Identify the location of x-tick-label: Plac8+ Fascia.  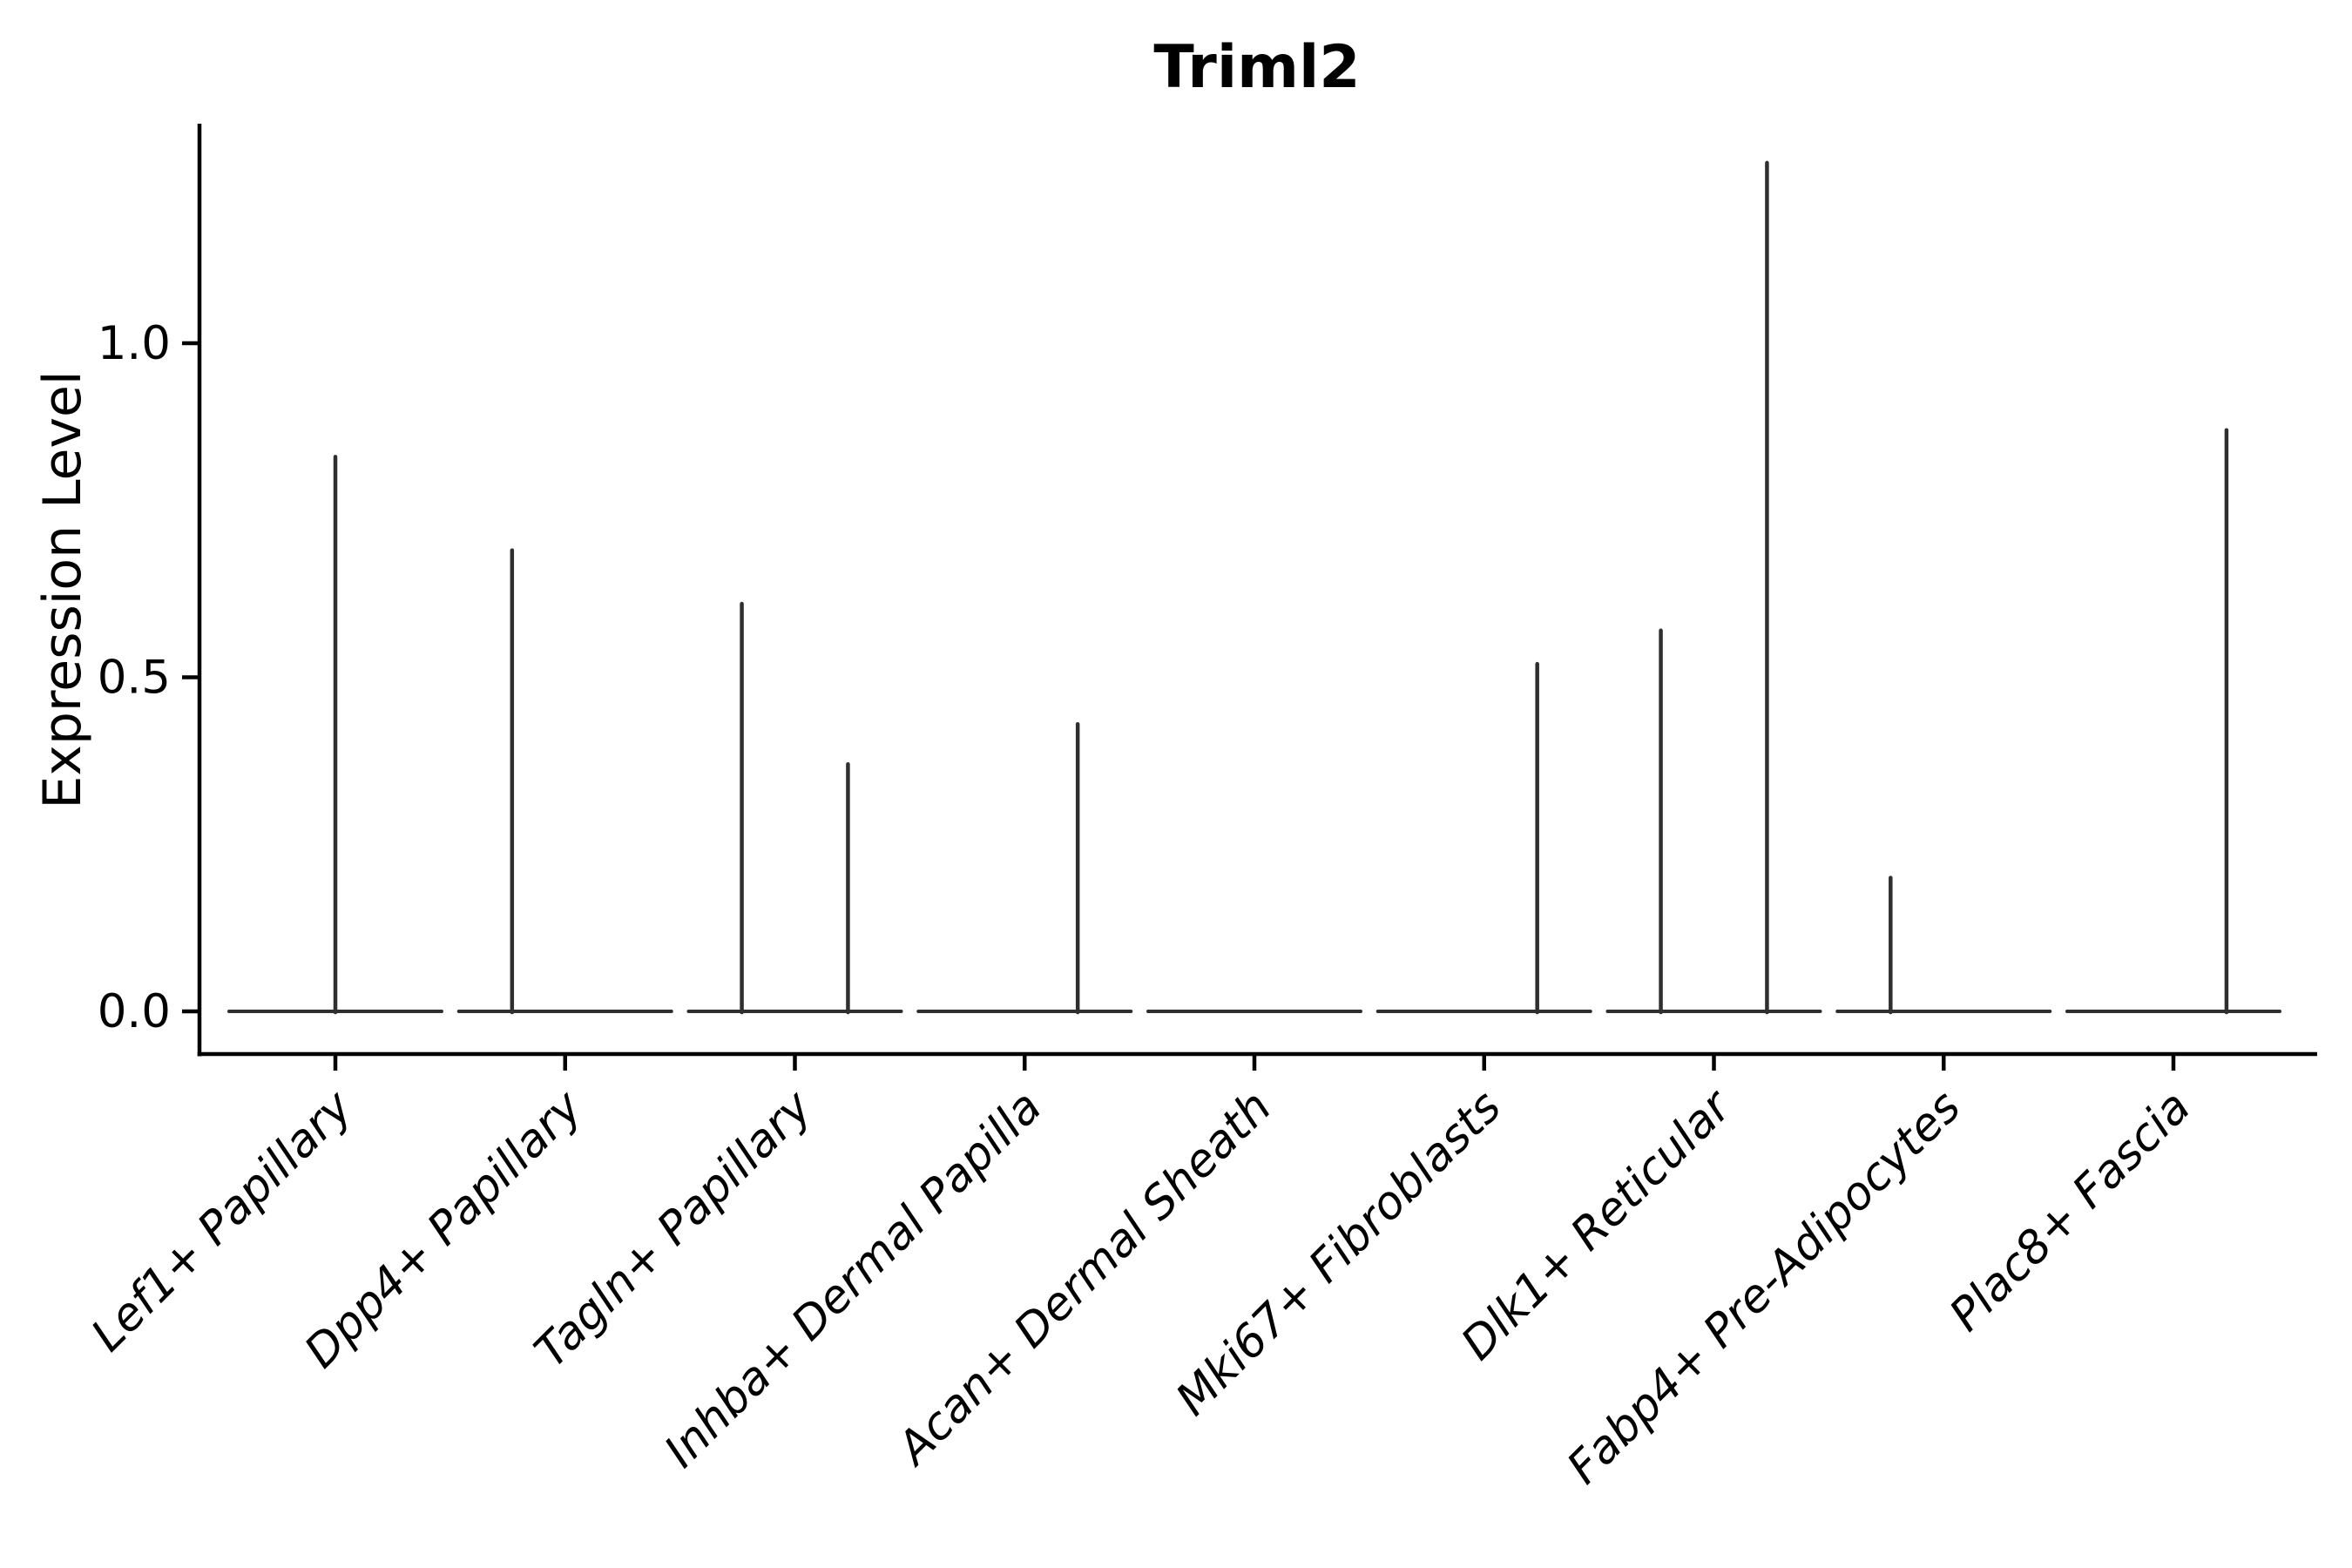
(2070, 1211).